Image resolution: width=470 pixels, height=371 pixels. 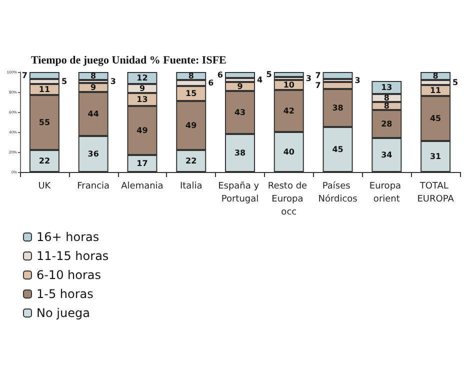 I want to click on data-label: 4, so click(x=260, y=80).